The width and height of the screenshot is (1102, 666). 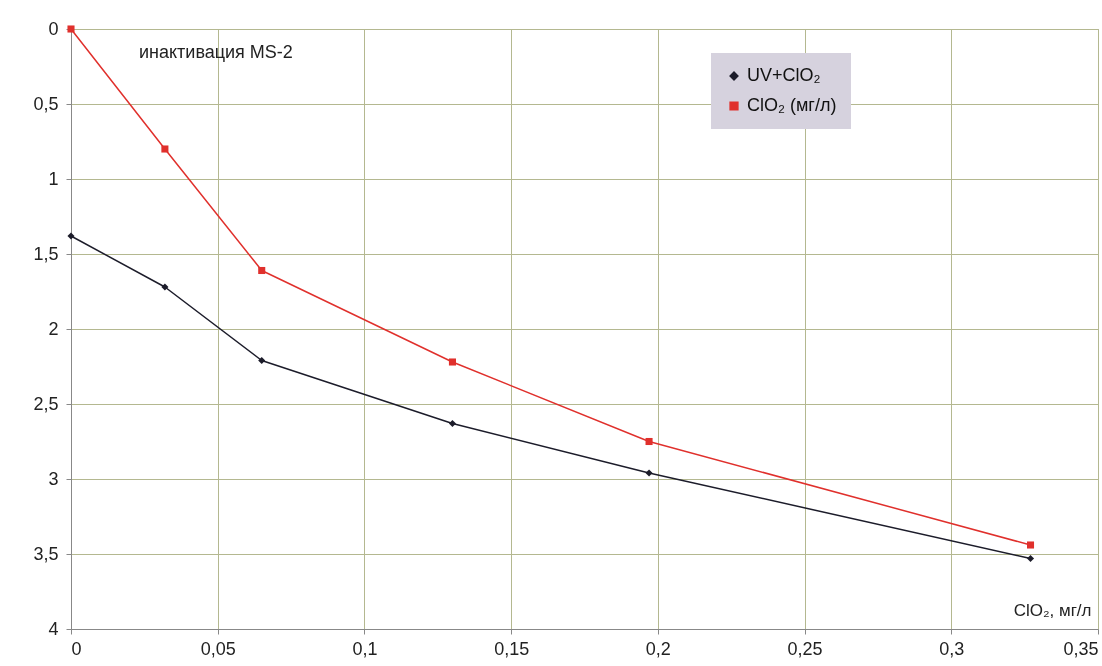 I want to click on y-tick-label: 4, so click(x=53, y=628).